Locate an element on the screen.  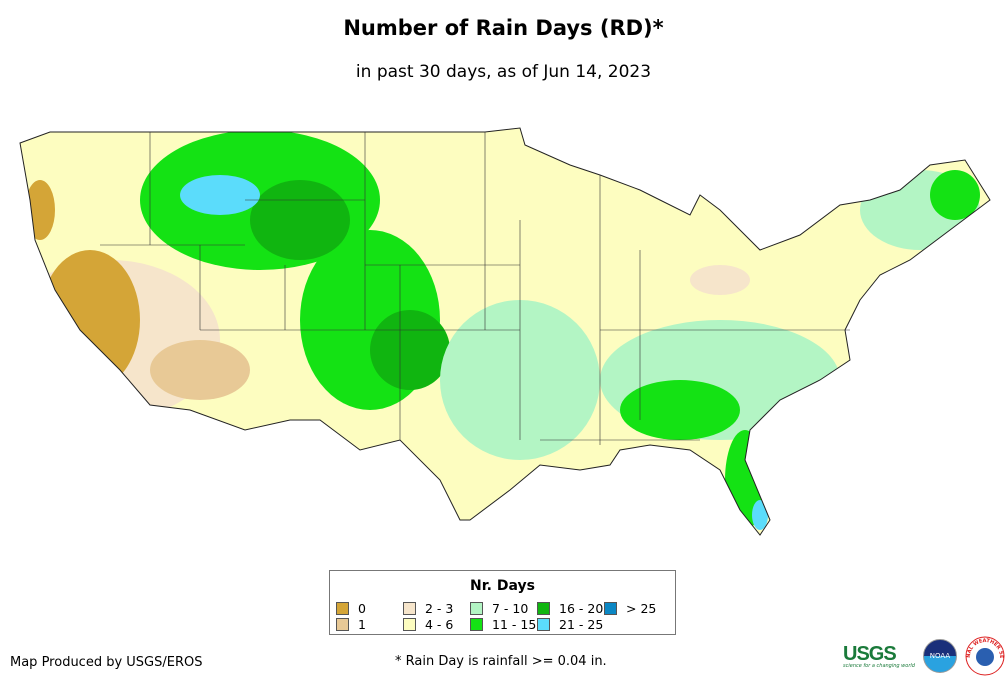
legend-item-0: 0 is located at coordinates (351, 608).